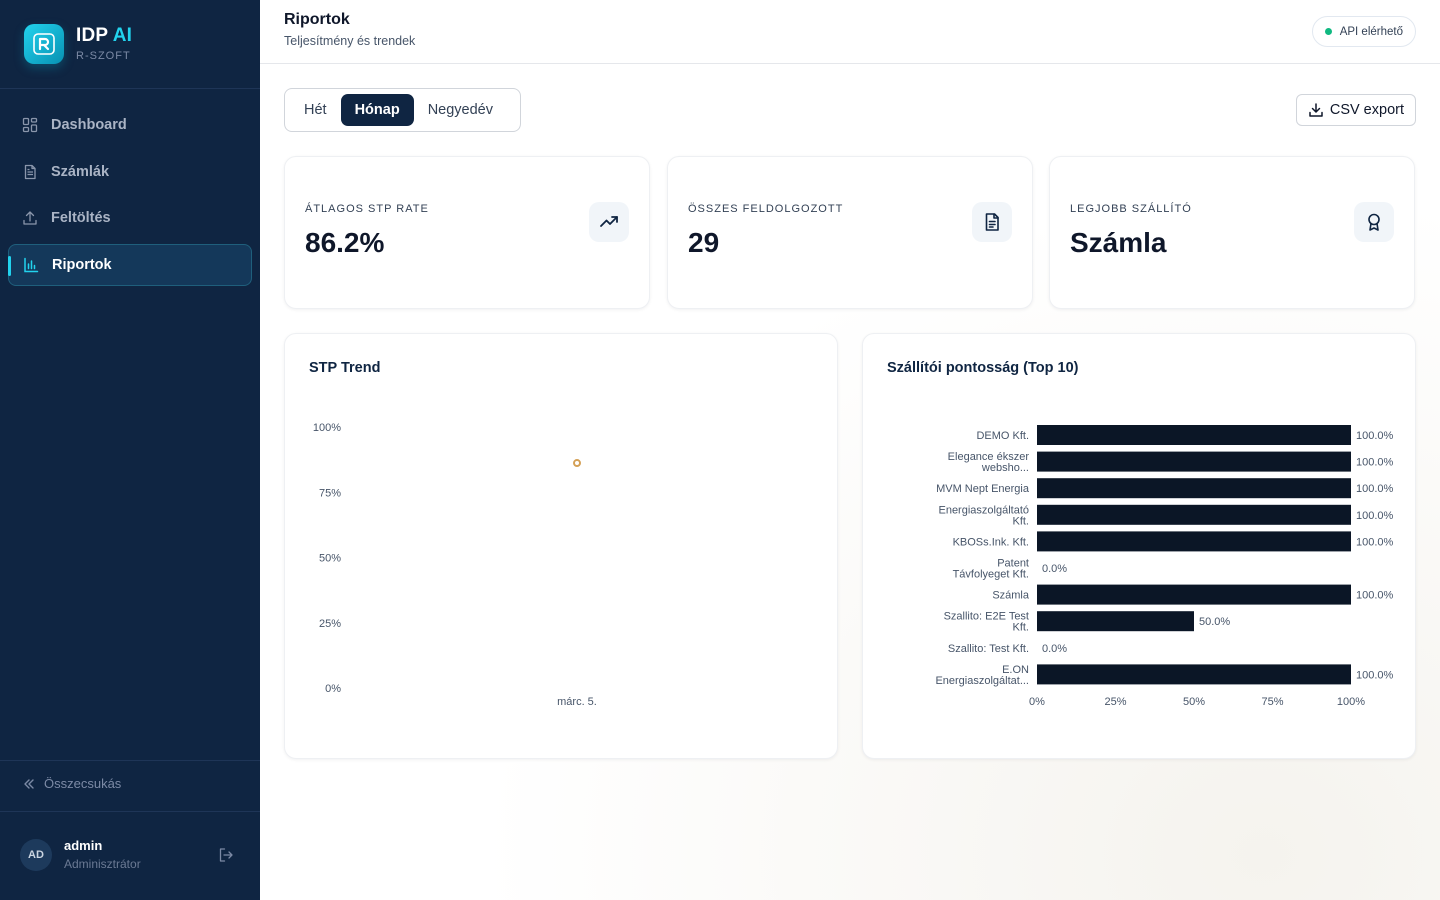 The image size is (1440, 900). I want to click on sidebar-item-reports: Riportok, so click(130, 264).